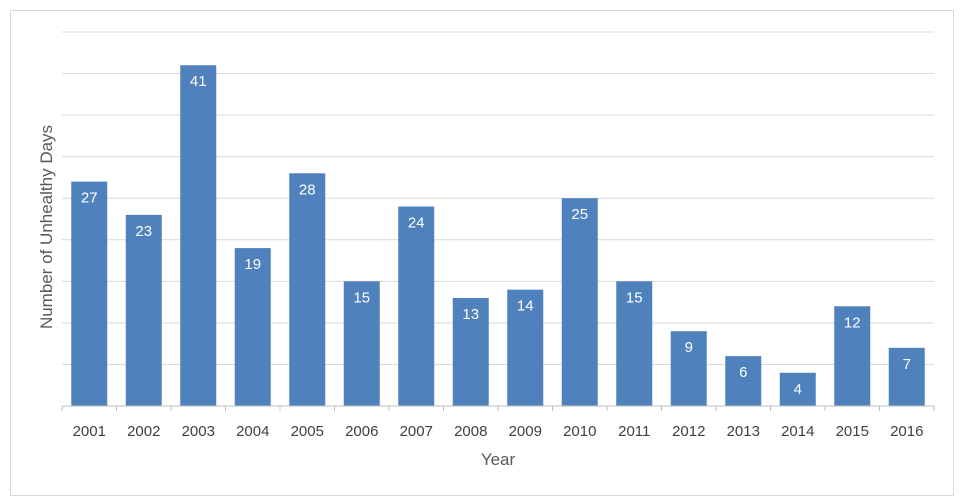  I want to click on bar-value-label: 19, so click(252, 264).